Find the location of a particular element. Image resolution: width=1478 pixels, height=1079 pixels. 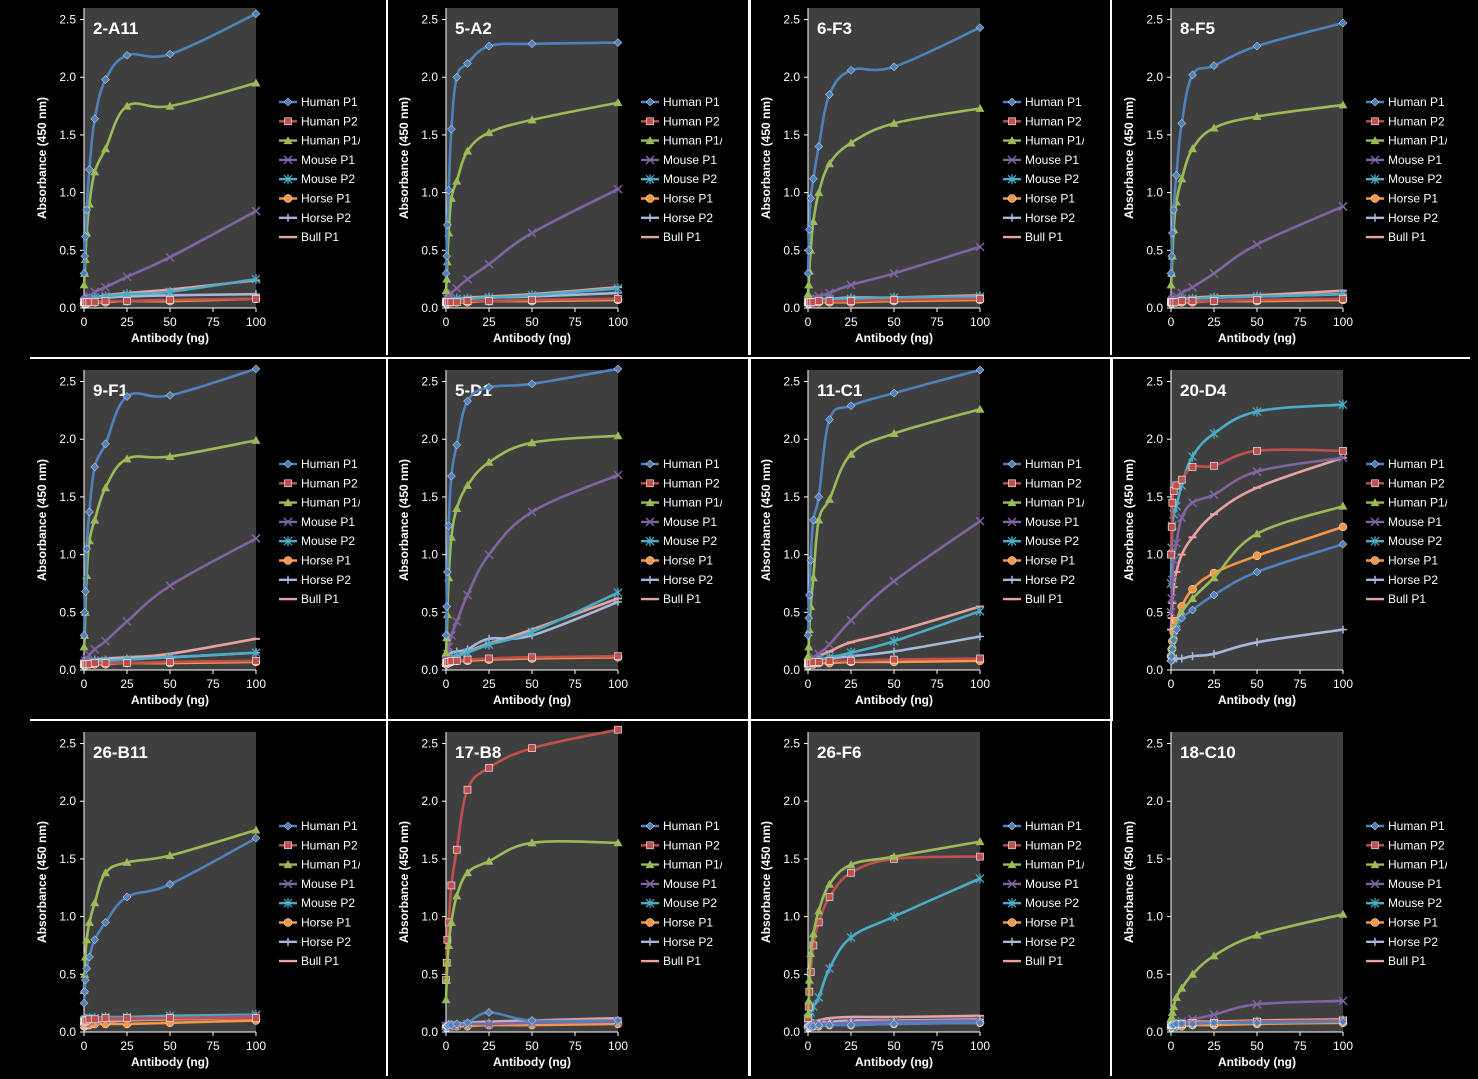

x-tick-label: 100 is located at coordinates (1343, 322).